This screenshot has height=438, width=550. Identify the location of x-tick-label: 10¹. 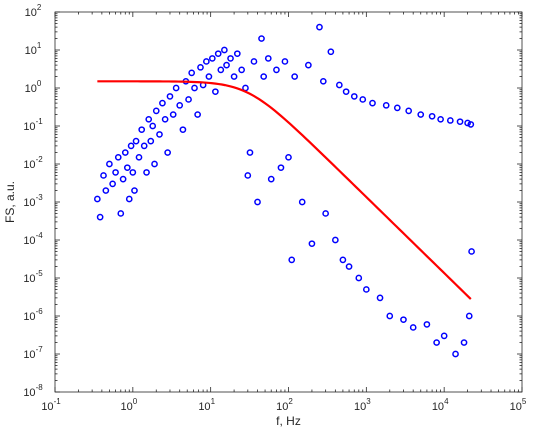
(206, 405).